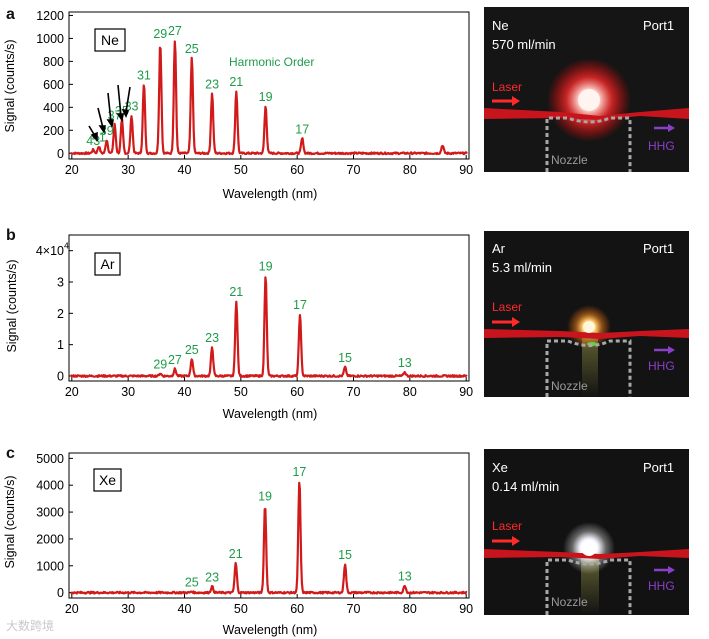  I want to click on y-tick-label: 4000, so click(50, 486).